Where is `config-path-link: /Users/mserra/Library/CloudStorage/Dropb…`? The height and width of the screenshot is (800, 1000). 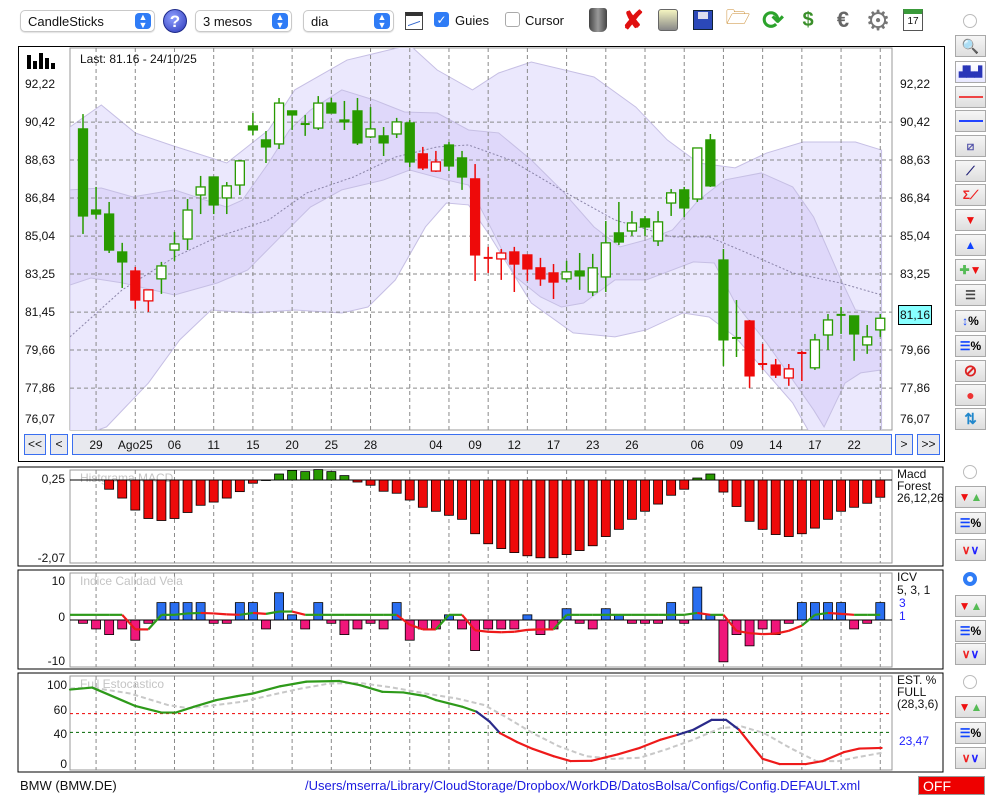
config-path-link: /Users/mserra/Library/CloudStorage/Dropb… is located at coordinates (583, 785).